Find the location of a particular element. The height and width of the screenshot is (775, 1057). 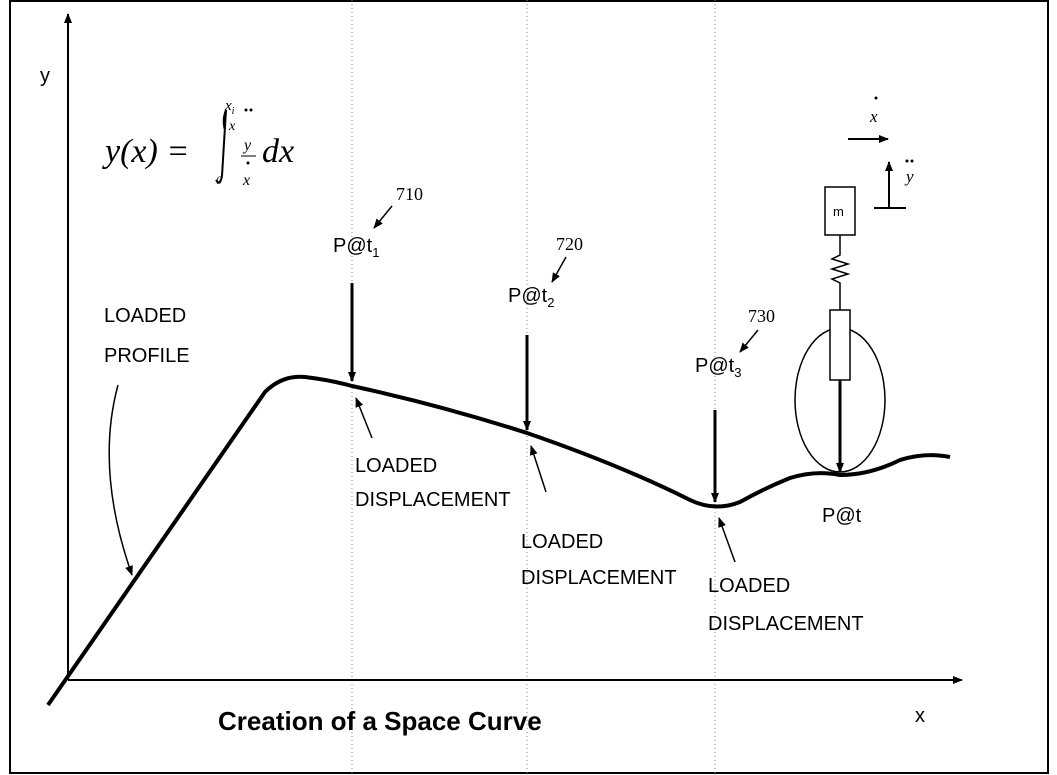

y-accel-label: y is located at coordinates (909, 176).